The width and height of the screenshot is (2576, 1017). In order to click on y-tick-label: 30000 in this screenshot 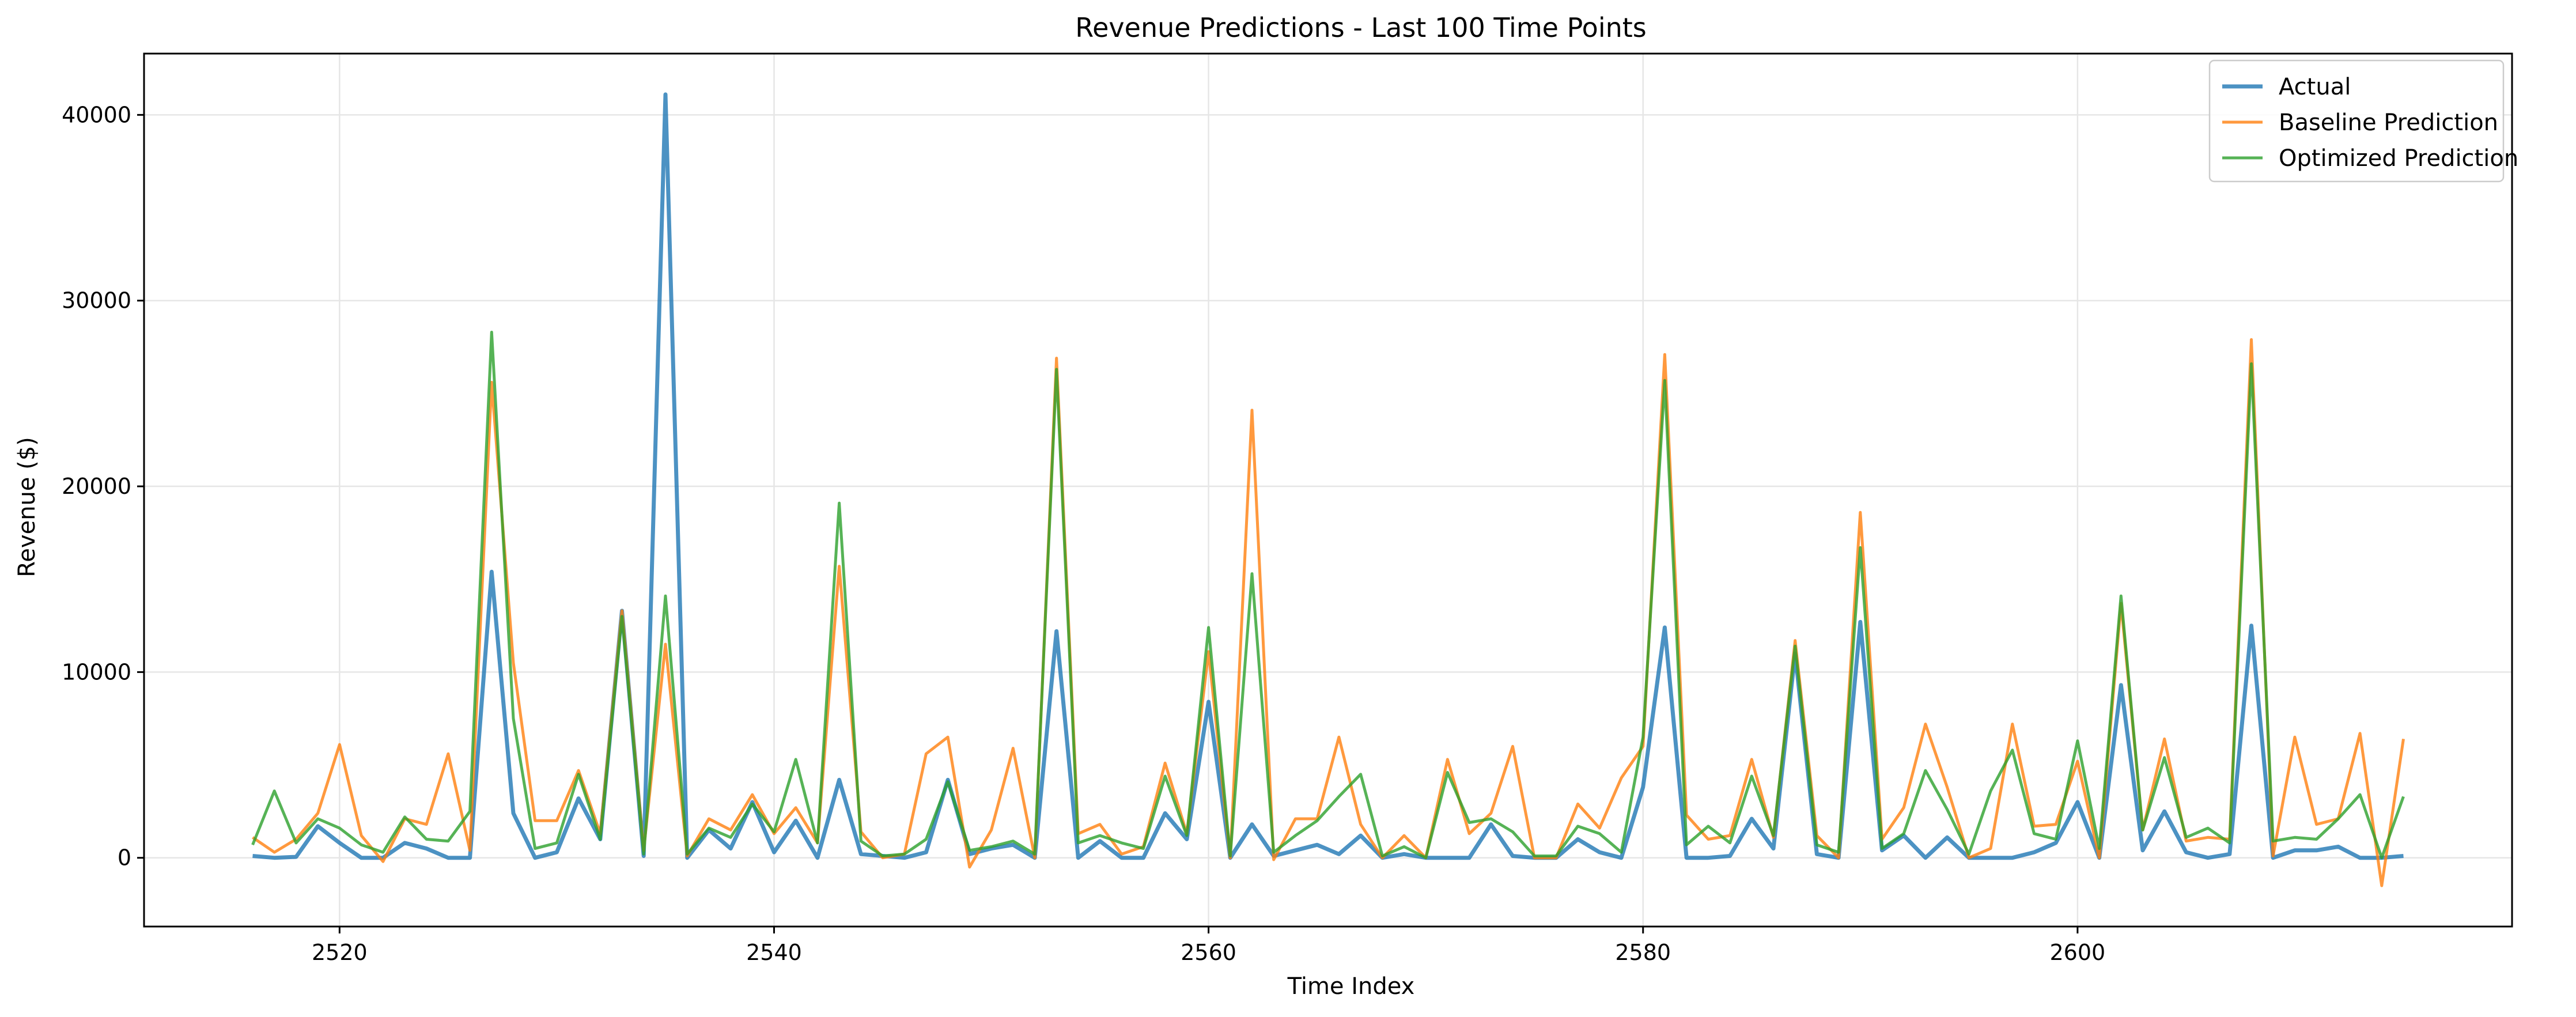, I will do `click(96, 300)`.